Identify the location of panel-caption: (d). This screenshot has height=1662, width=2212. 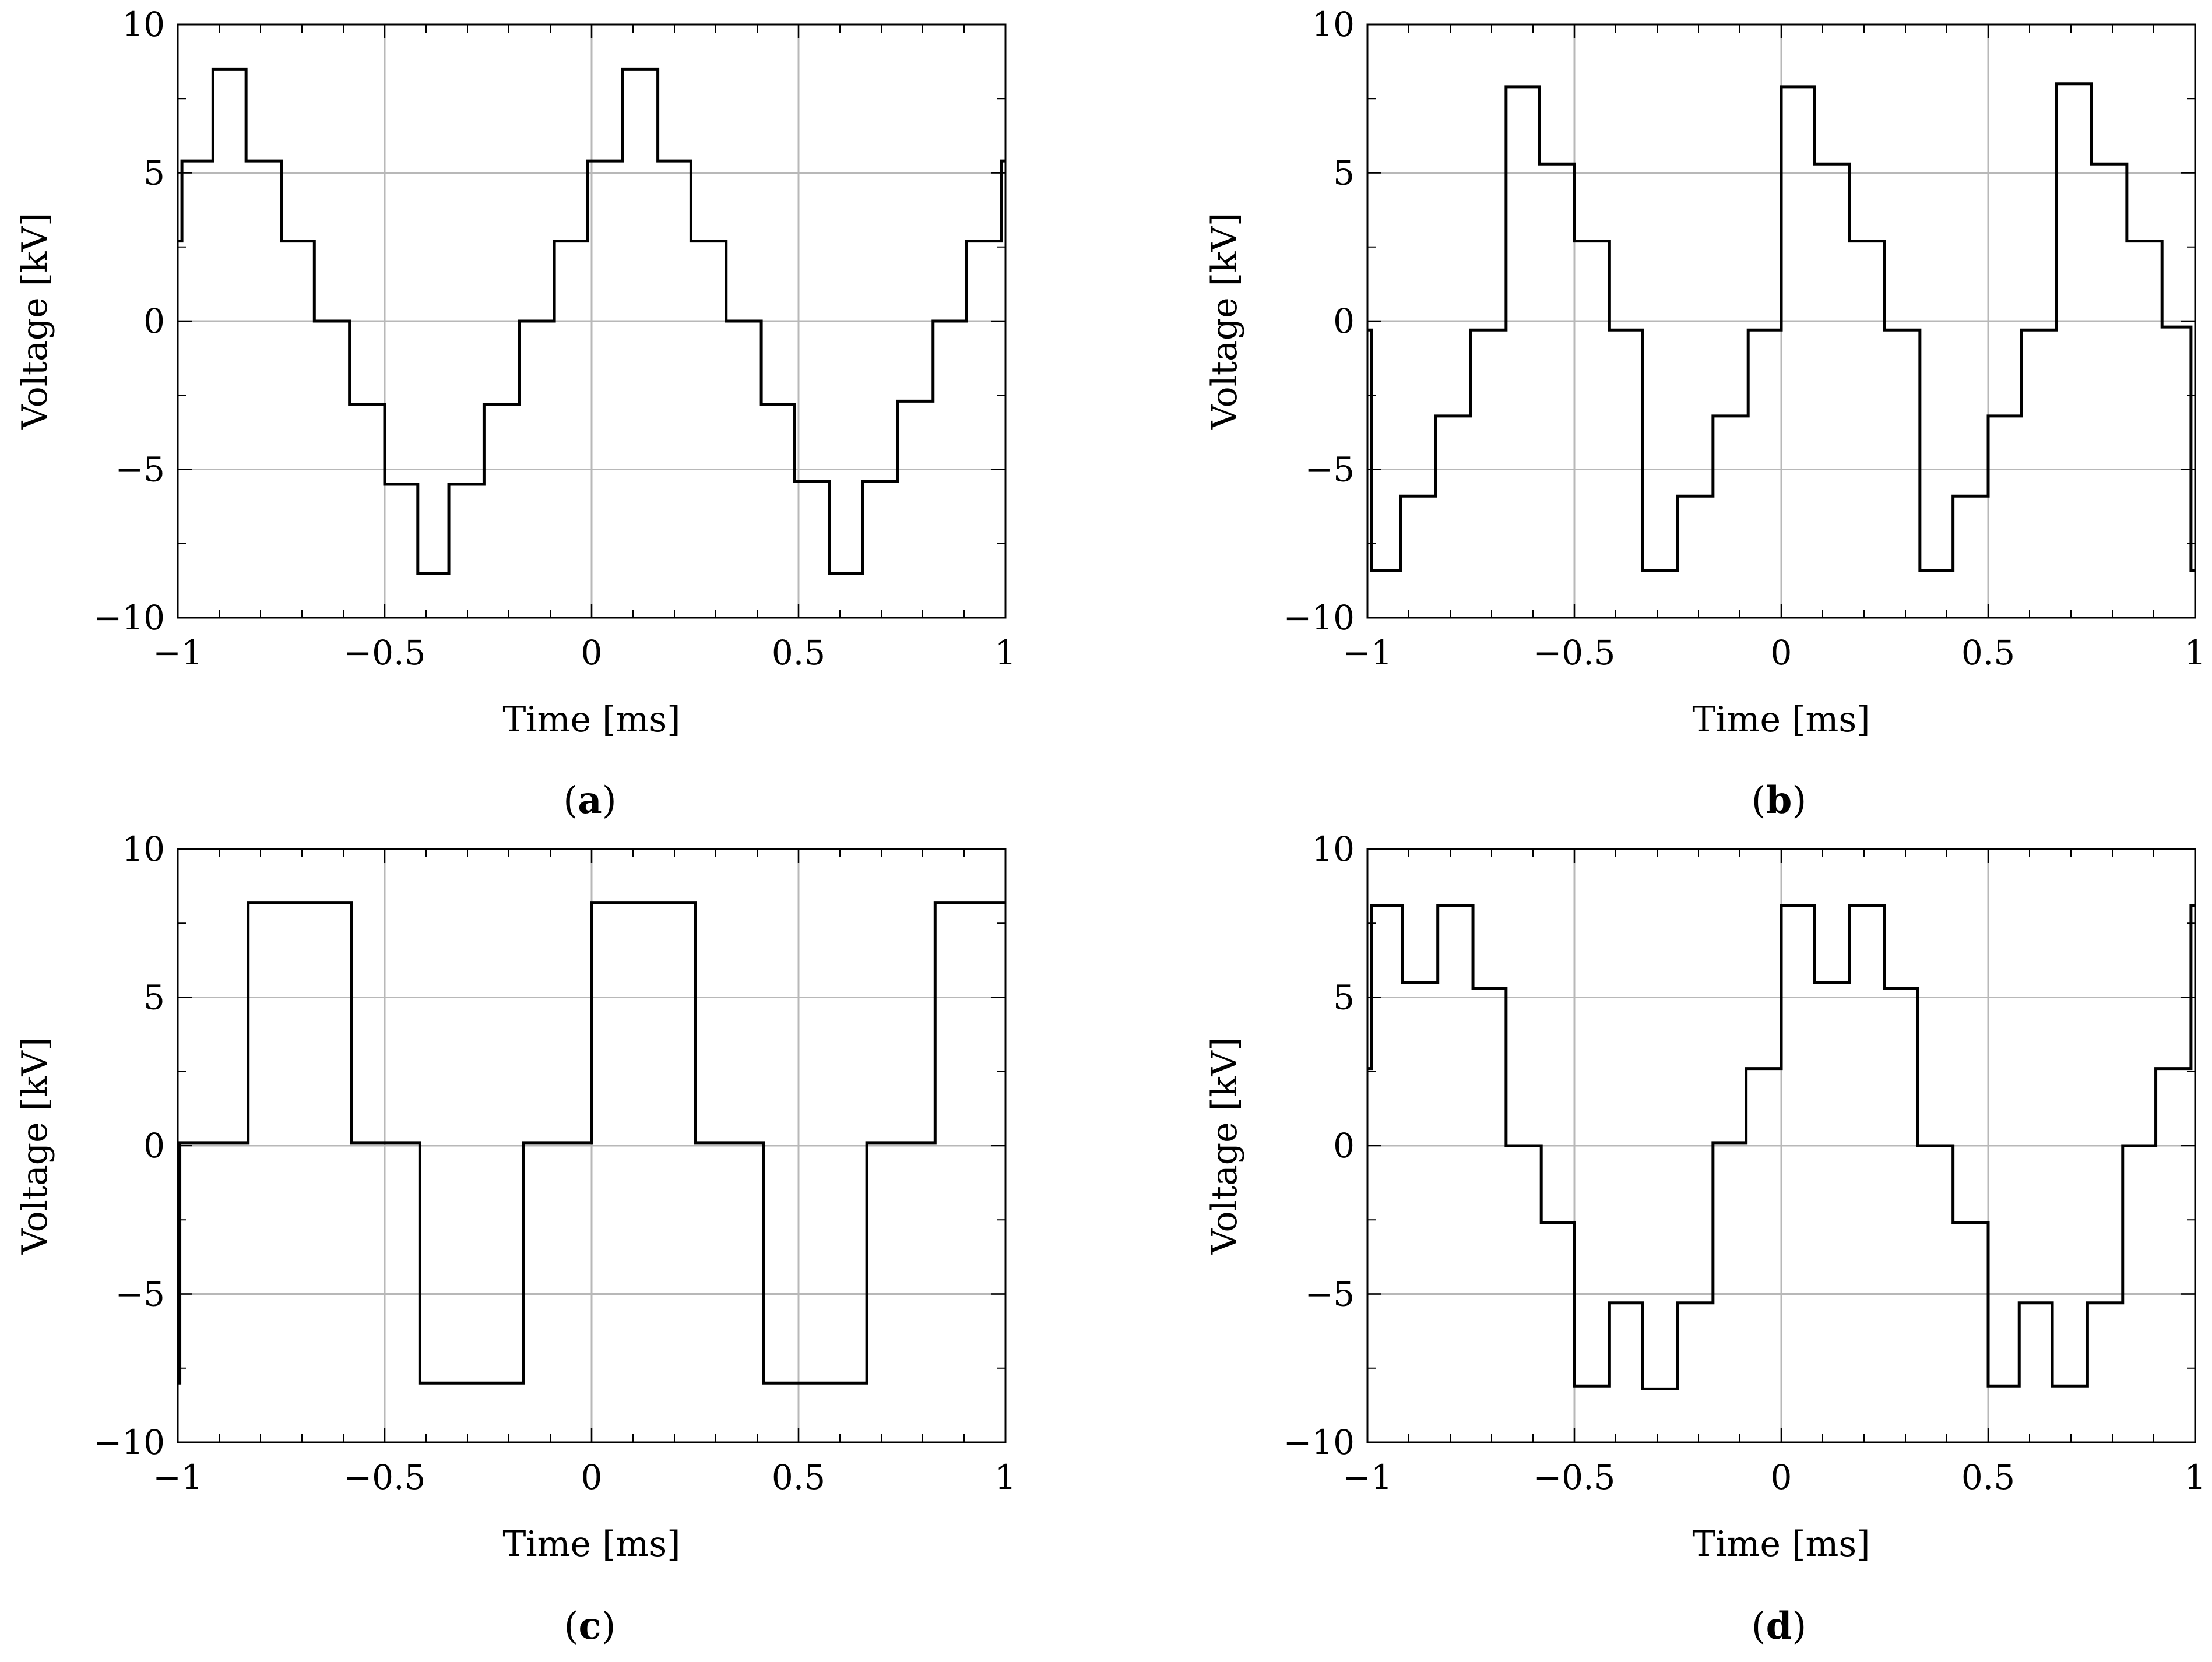
(1780, 1626).